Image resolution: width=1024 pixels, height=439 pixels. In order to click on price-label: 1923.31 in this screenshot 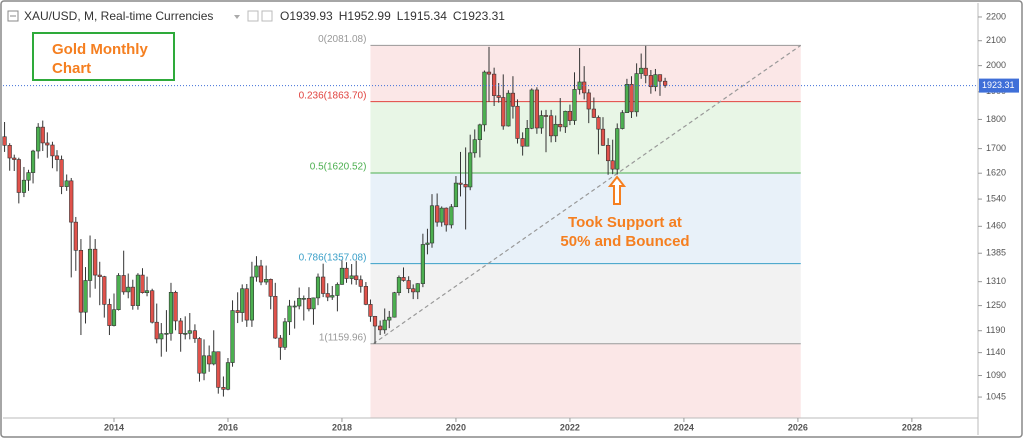, I will do `click(998, 85)`.